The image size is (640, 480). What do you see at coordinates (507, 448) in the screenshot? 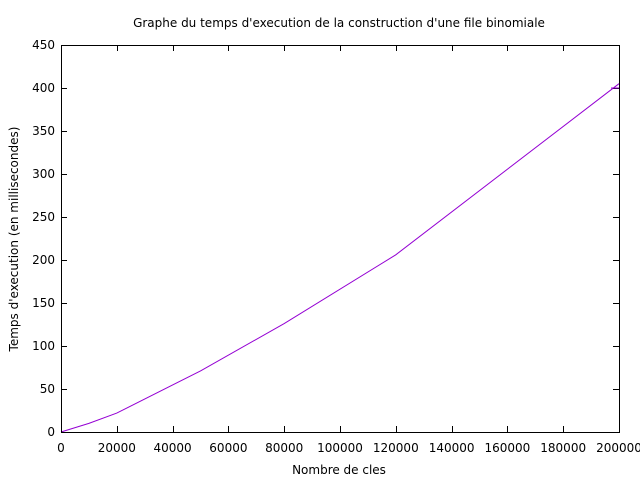
I see `x-tick-label: 160000` at bounding box center [507, 448].